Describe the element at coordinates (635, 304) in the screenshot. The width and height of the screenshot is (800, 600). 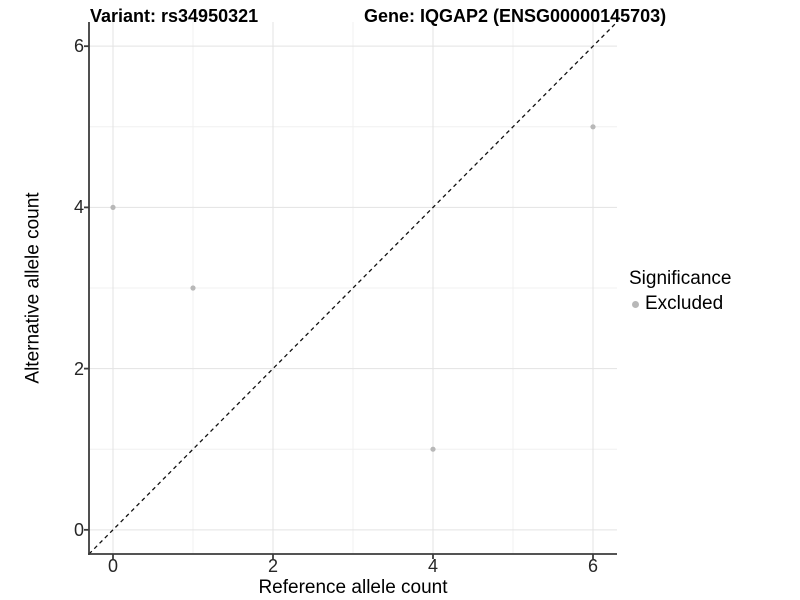
I see `legend-point-swatch` at that location.